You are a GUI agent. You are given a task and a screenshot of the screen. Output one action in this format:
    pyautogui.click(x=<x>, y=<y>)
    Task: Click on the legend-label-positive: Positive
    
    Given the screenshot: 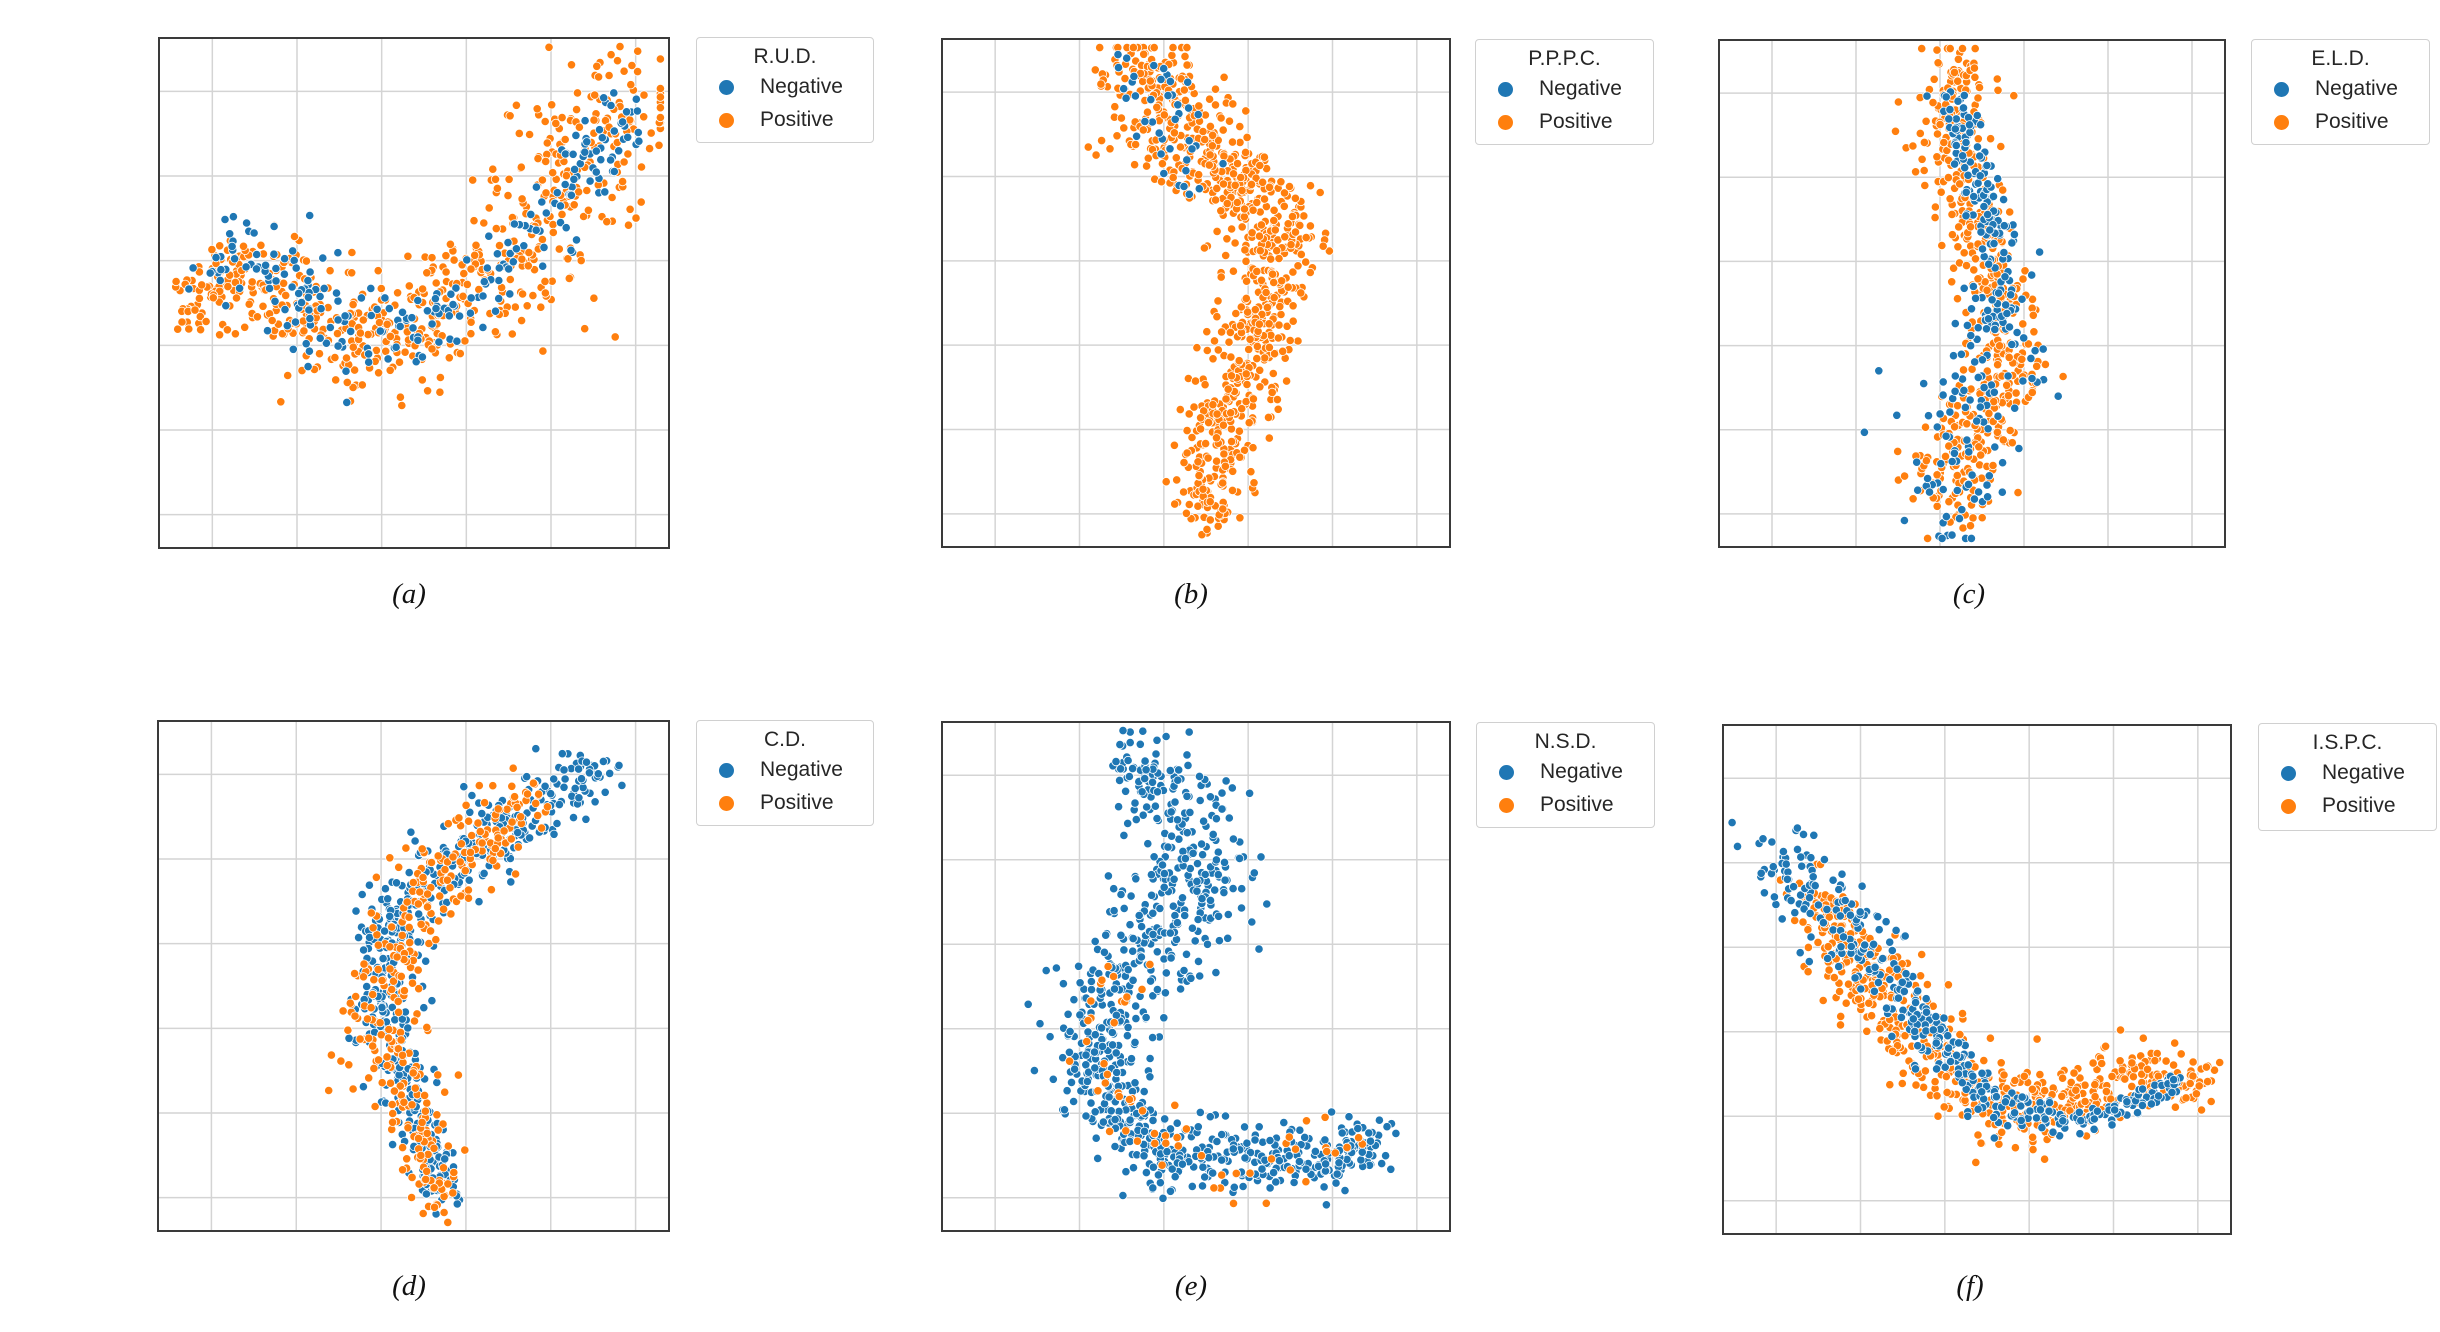 What is the action you would take?
    pyautogui.click(x=797, y=802)
    